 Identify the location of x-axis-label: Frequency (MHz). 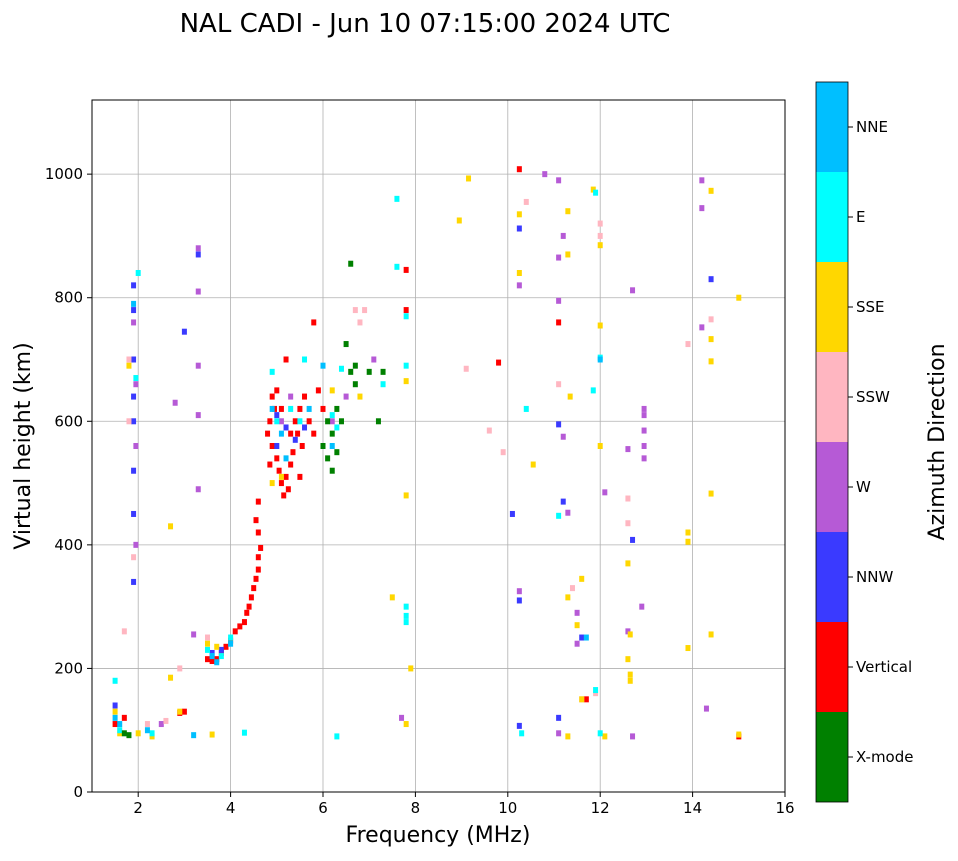
(438, 835).